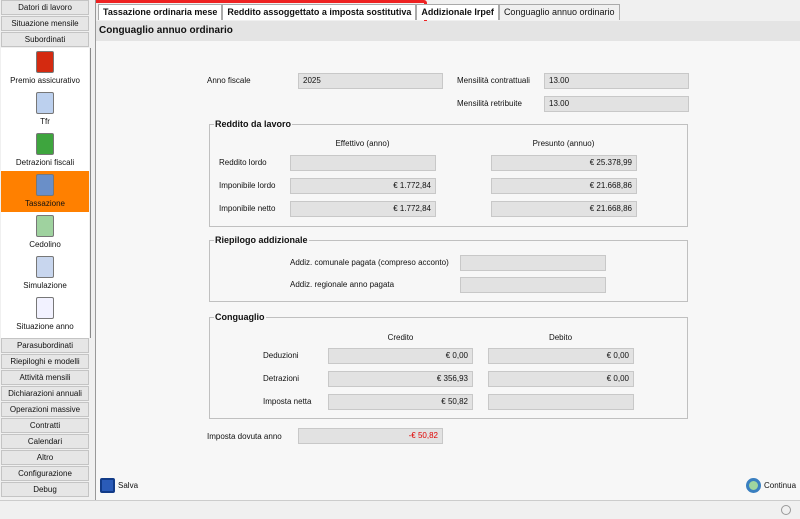 The width and height of the screenshot is (800, 519). I want to click on sidebar-section-button: Contratti, so click(45, 425).